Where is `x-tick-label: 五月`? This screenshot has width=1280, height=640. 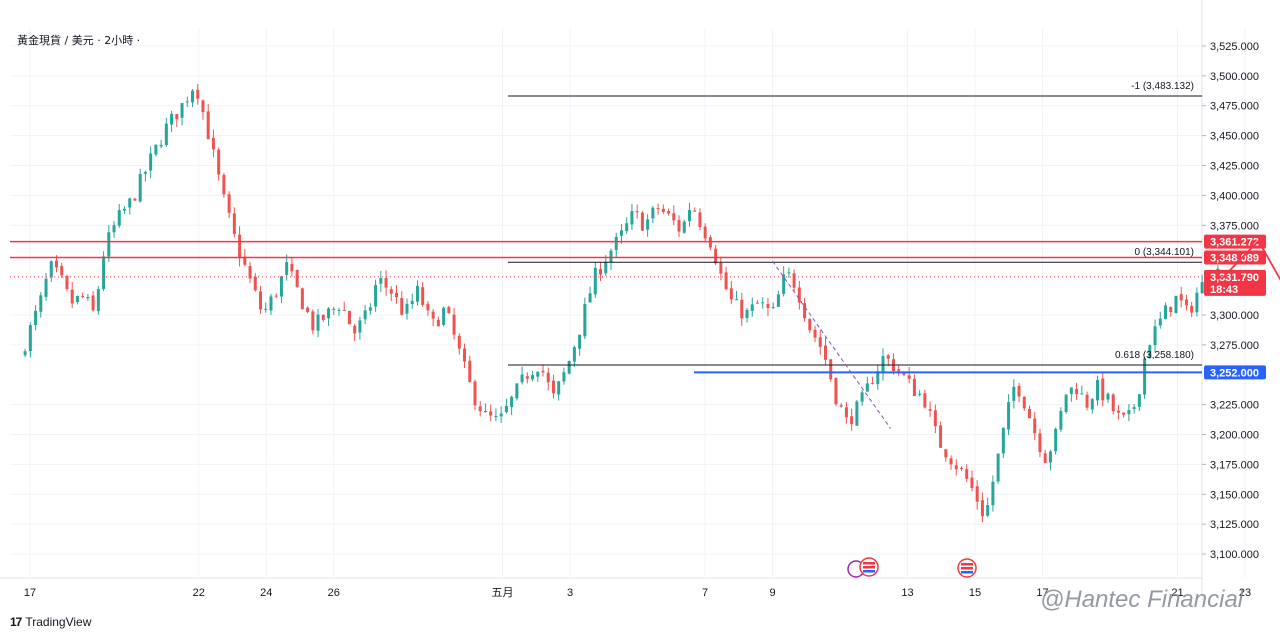 x-tick-label: 五月 is located at coordinates (503, 593).